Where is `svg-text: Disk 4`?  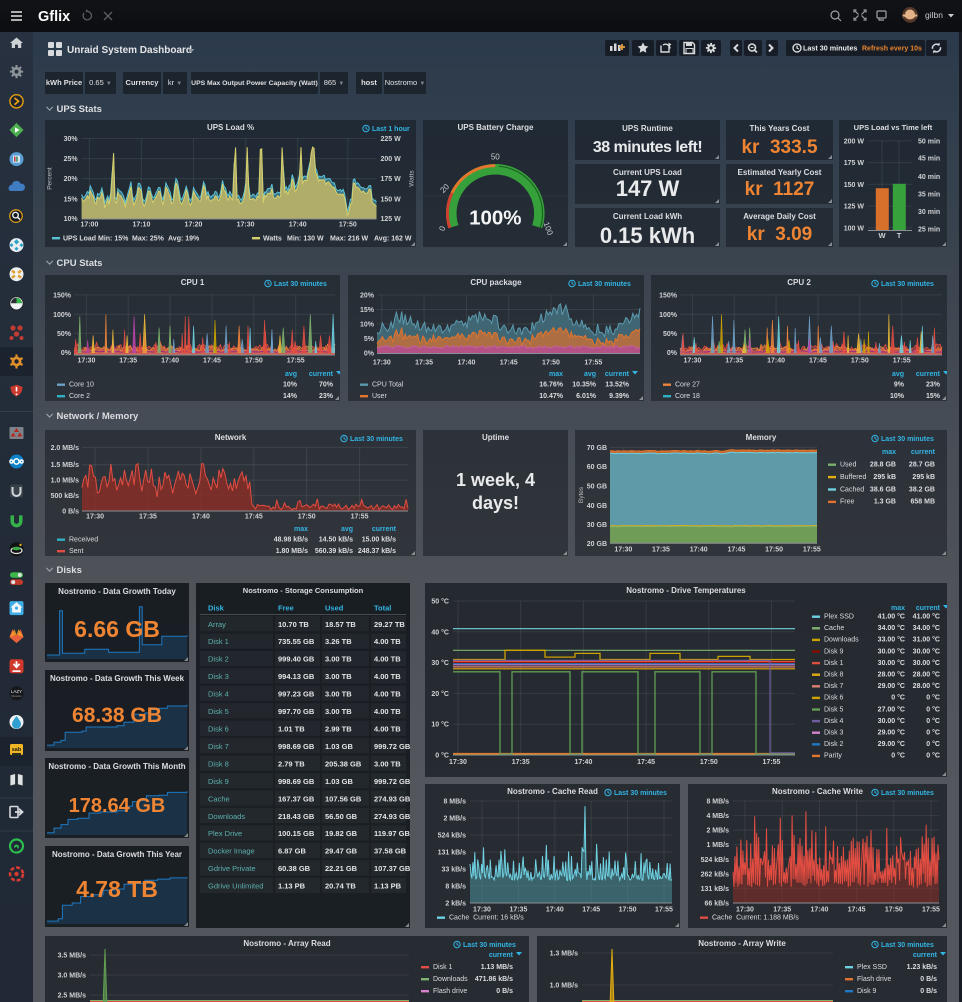 svg-text: Disk 4 is located at coordinates (218, 694).